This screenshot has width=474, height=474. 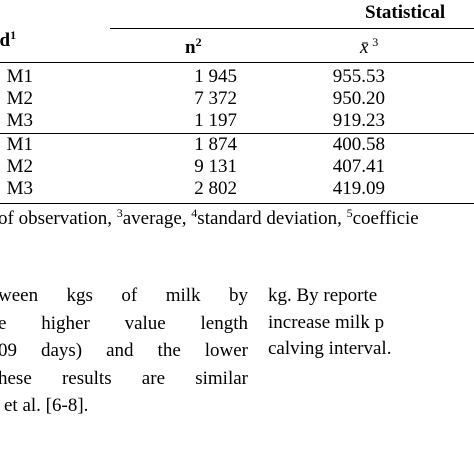 I want to click on body-line: hese results are similar, so click(x=124, y=378).